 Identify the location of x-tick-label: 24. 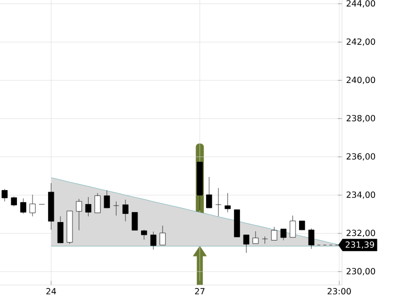
(51, 291).